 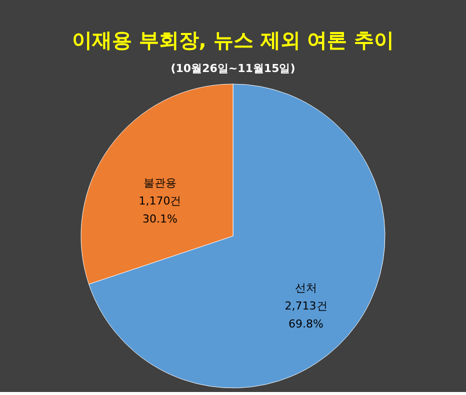 I want to click on slice-label: 선처, so click(x=306, y=288).